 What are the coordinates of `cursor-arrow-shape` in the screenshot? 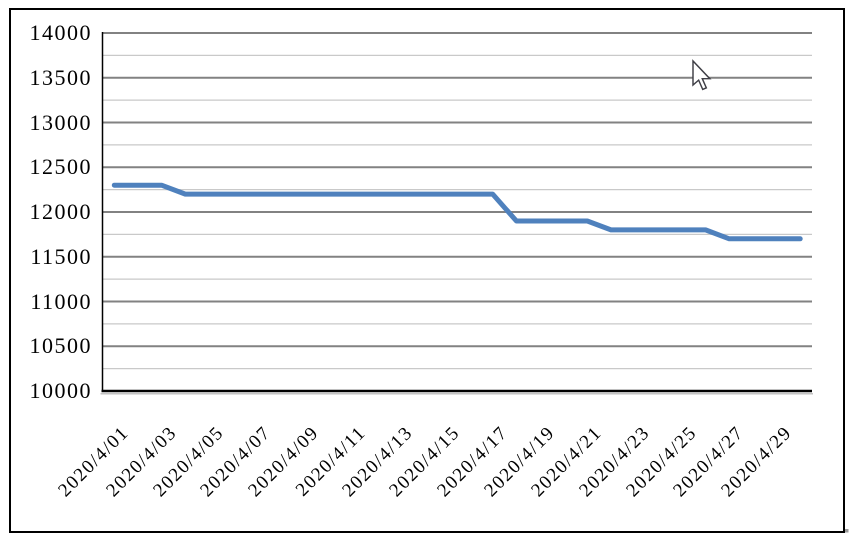 It's located at (702, 75).